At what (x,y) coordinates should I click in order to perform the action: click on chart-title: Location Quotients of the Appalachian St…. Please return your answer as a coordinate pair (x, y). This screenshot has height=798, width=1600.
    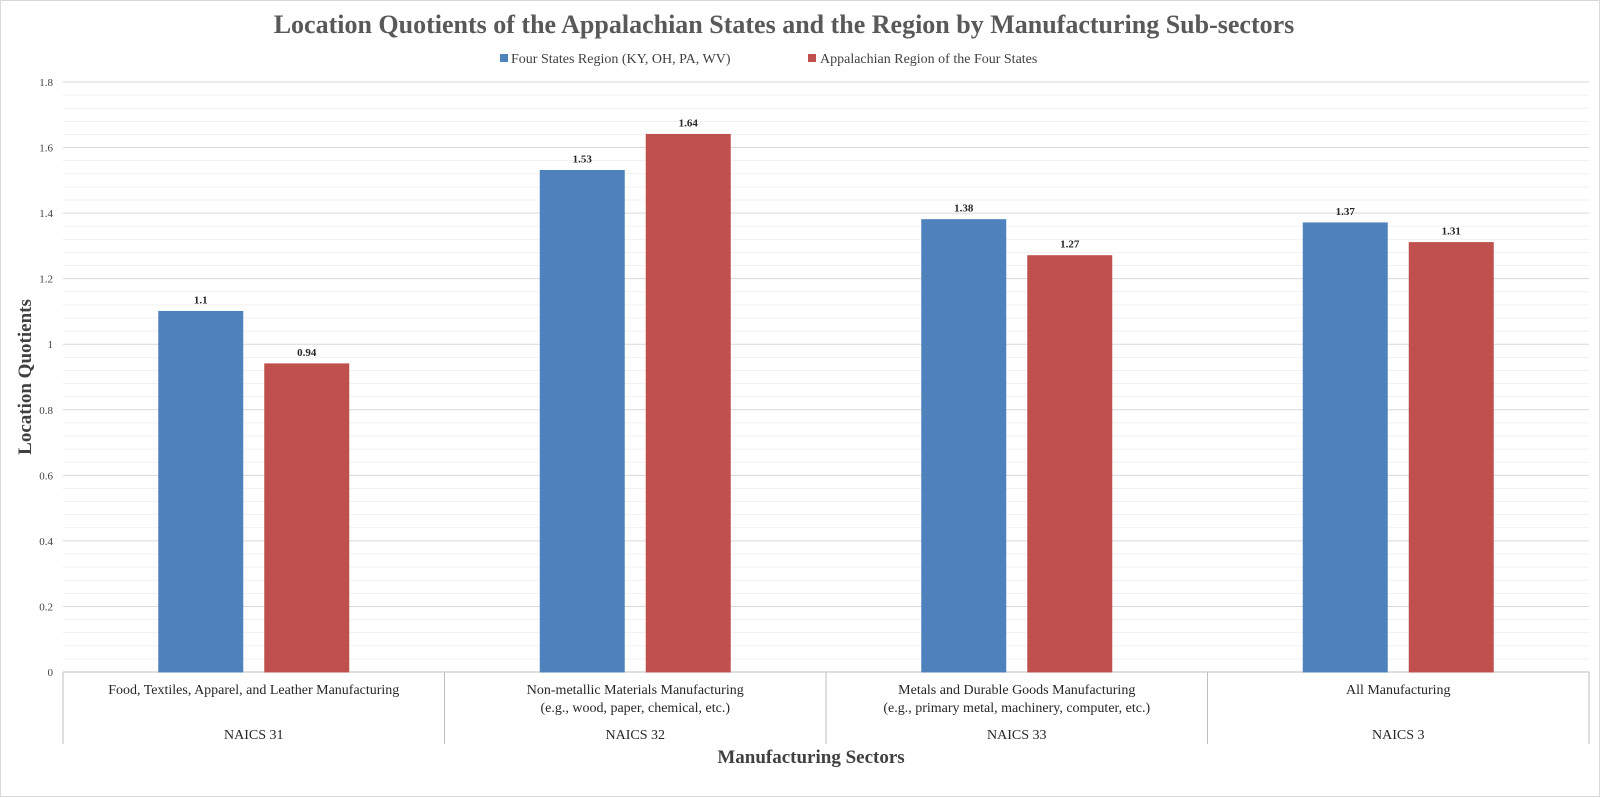
    Looking at the image, I should click on (784, 24).